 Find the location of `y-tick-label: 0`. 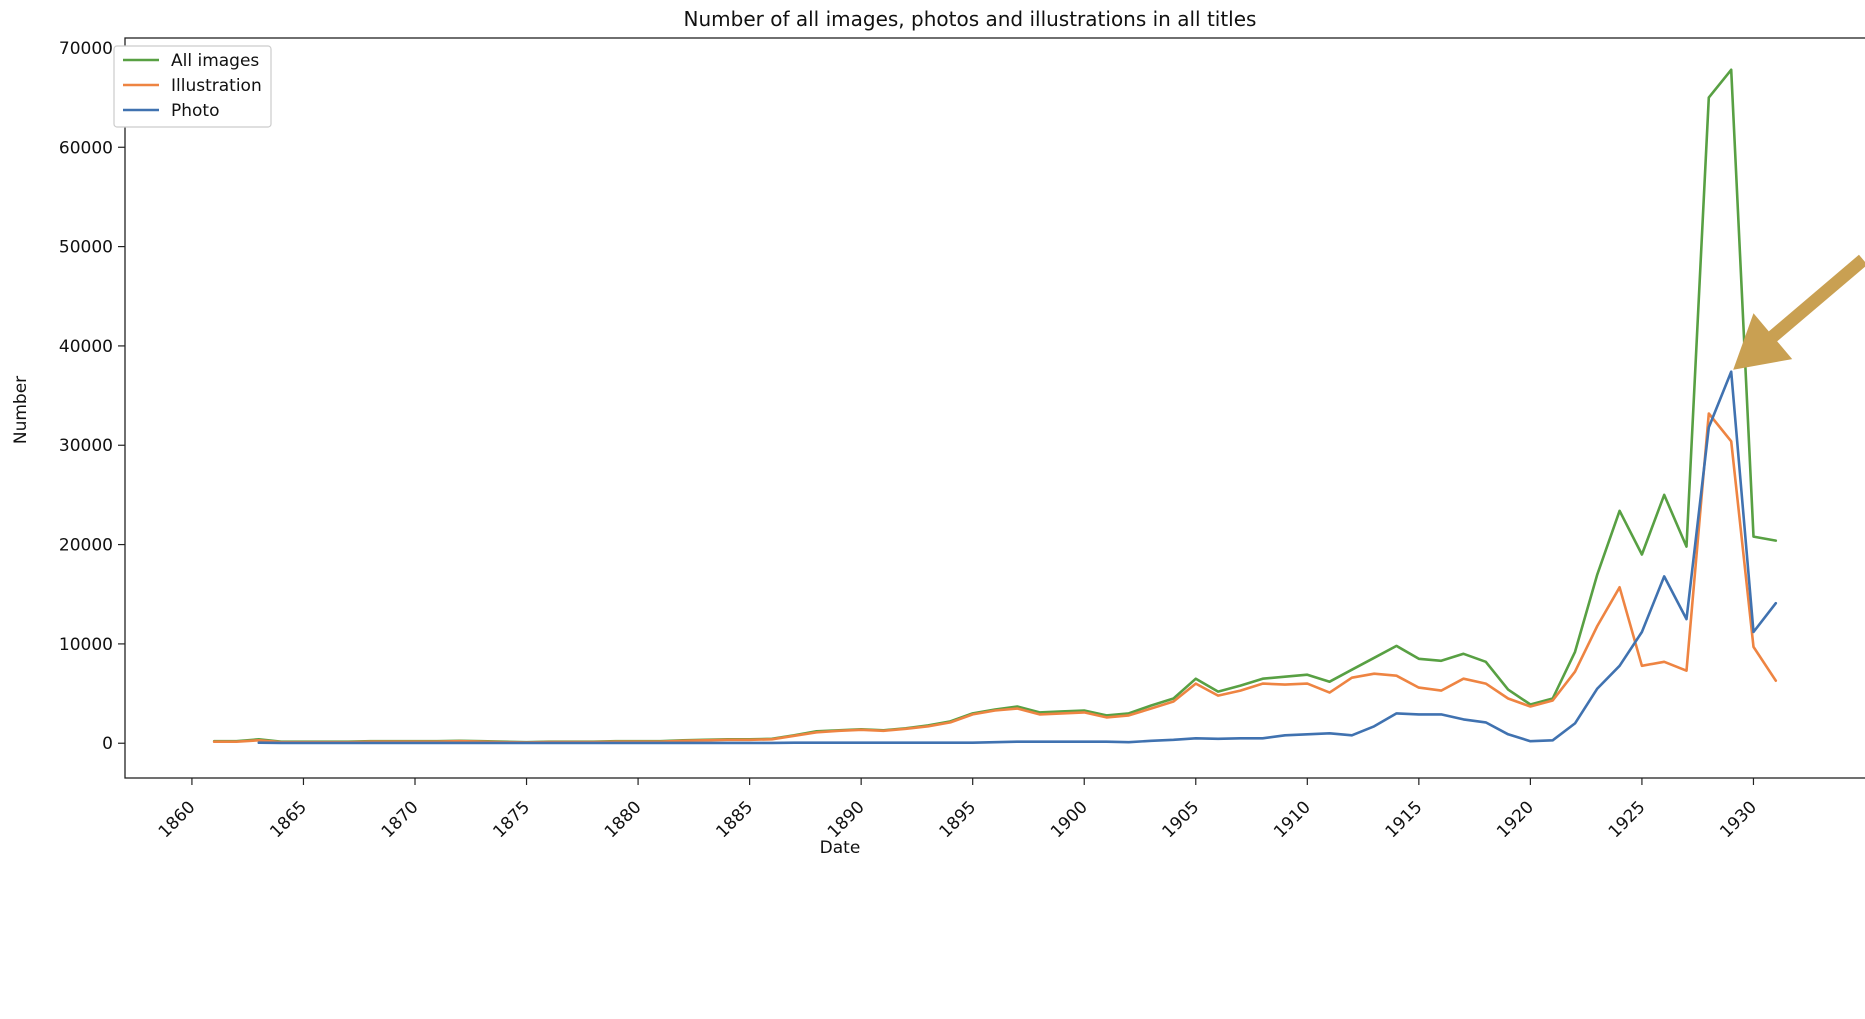

y-tick-label: 0 is located at coordinates (107, 744).